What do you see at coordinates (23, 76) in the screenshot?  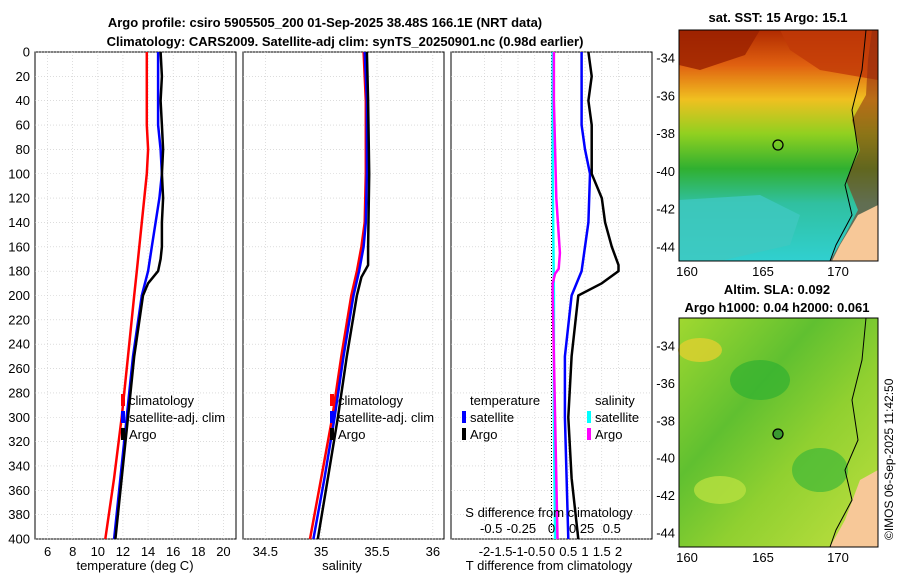 I see `depth-tick-label: 20` at bounding box center [23, 76].